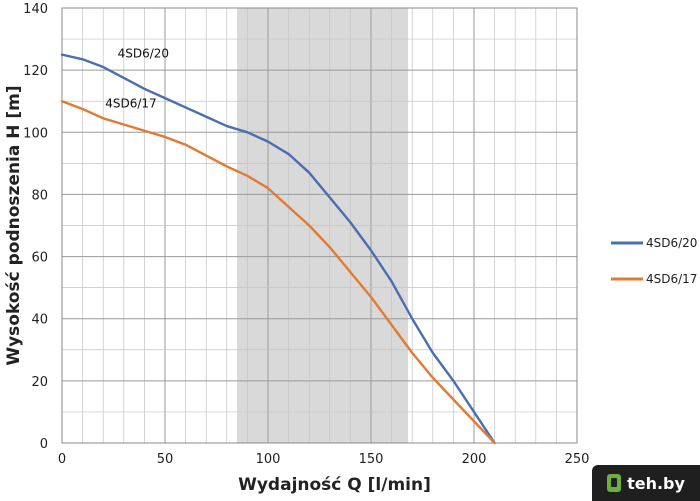  What do you see at coordinates (35, 71) in the screenshot?
I see `y-tick-label: 120` at bounding box center [35, 71].